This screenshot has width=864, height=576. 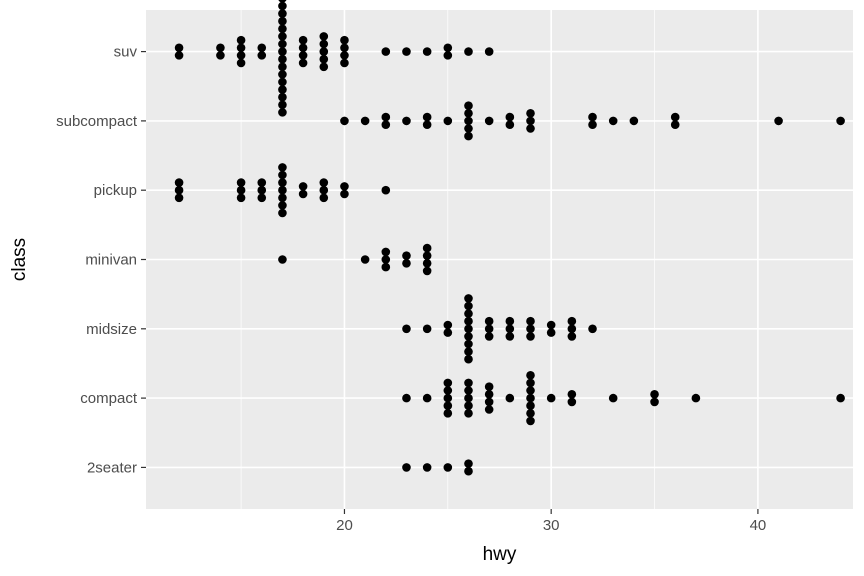 What do you see at coordinates (551, 521) in the screenshot?
I see `x-axis: 20 30 40` at bounding box center [551, 521].